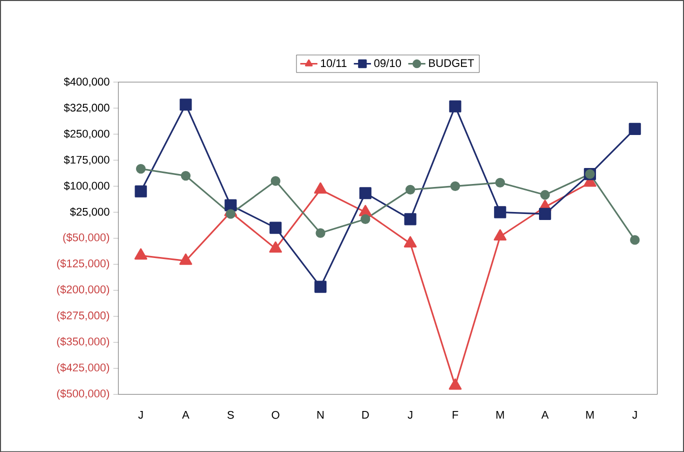 The image size is (684, 452). What do you see at coordinates (83, 342) in the screenshot?
I see `y-tick-label: ($350,000)` at bounding box center [83, 342].